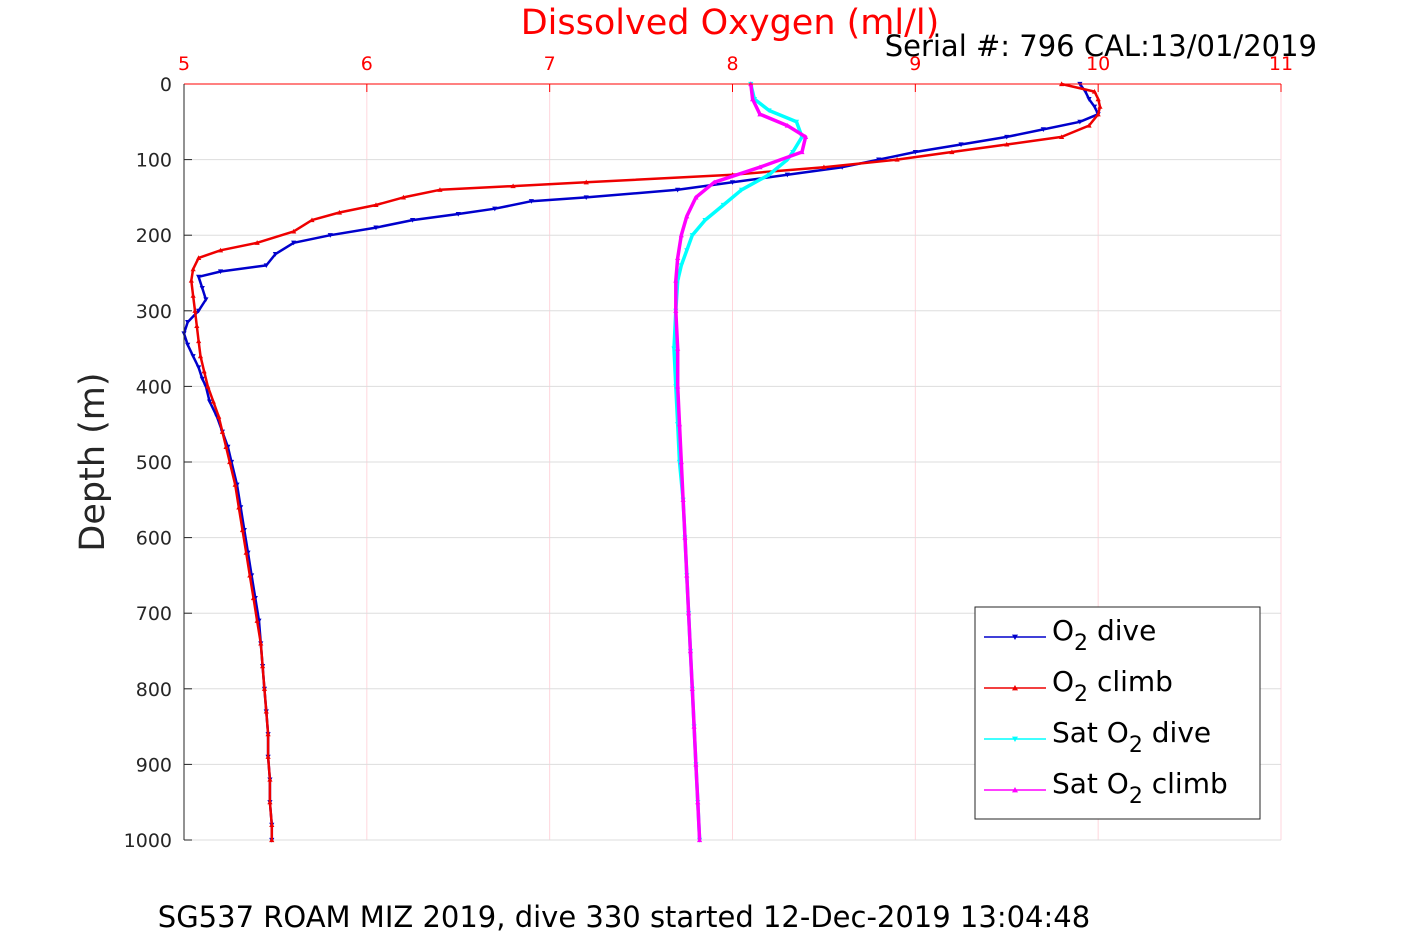 The width and height of the screenshot is (1417, 945). I want to click on legend-label: Sat O2 dive, so click(1131, 737).